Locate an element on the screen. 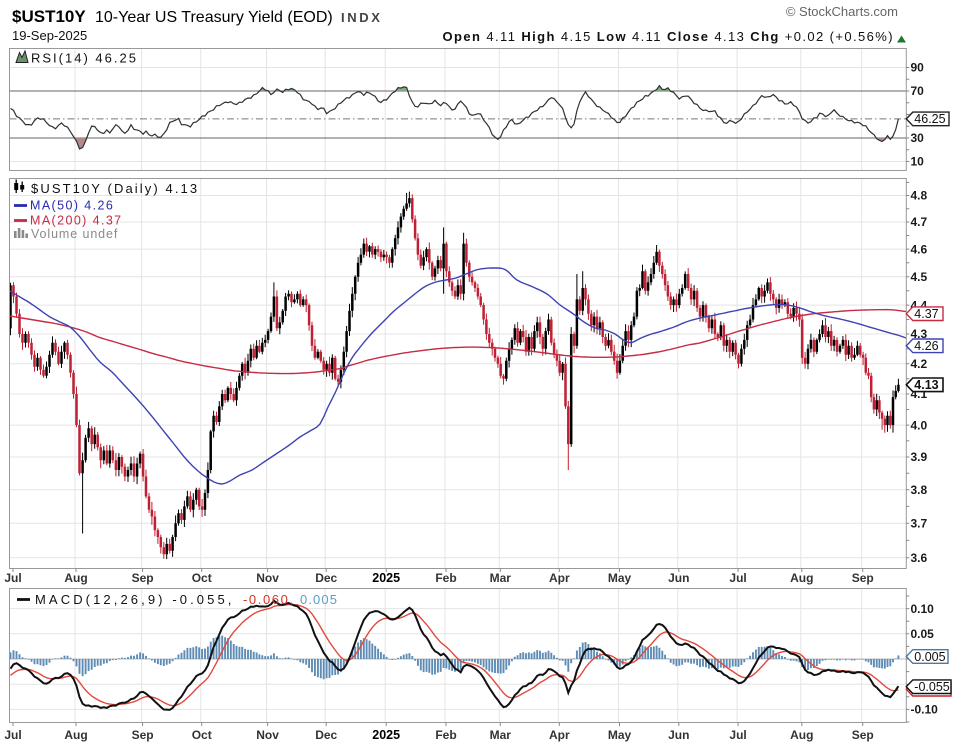  svg-text: $UST10Y (Daily) 4.13 is located at coordinates (115, 188).